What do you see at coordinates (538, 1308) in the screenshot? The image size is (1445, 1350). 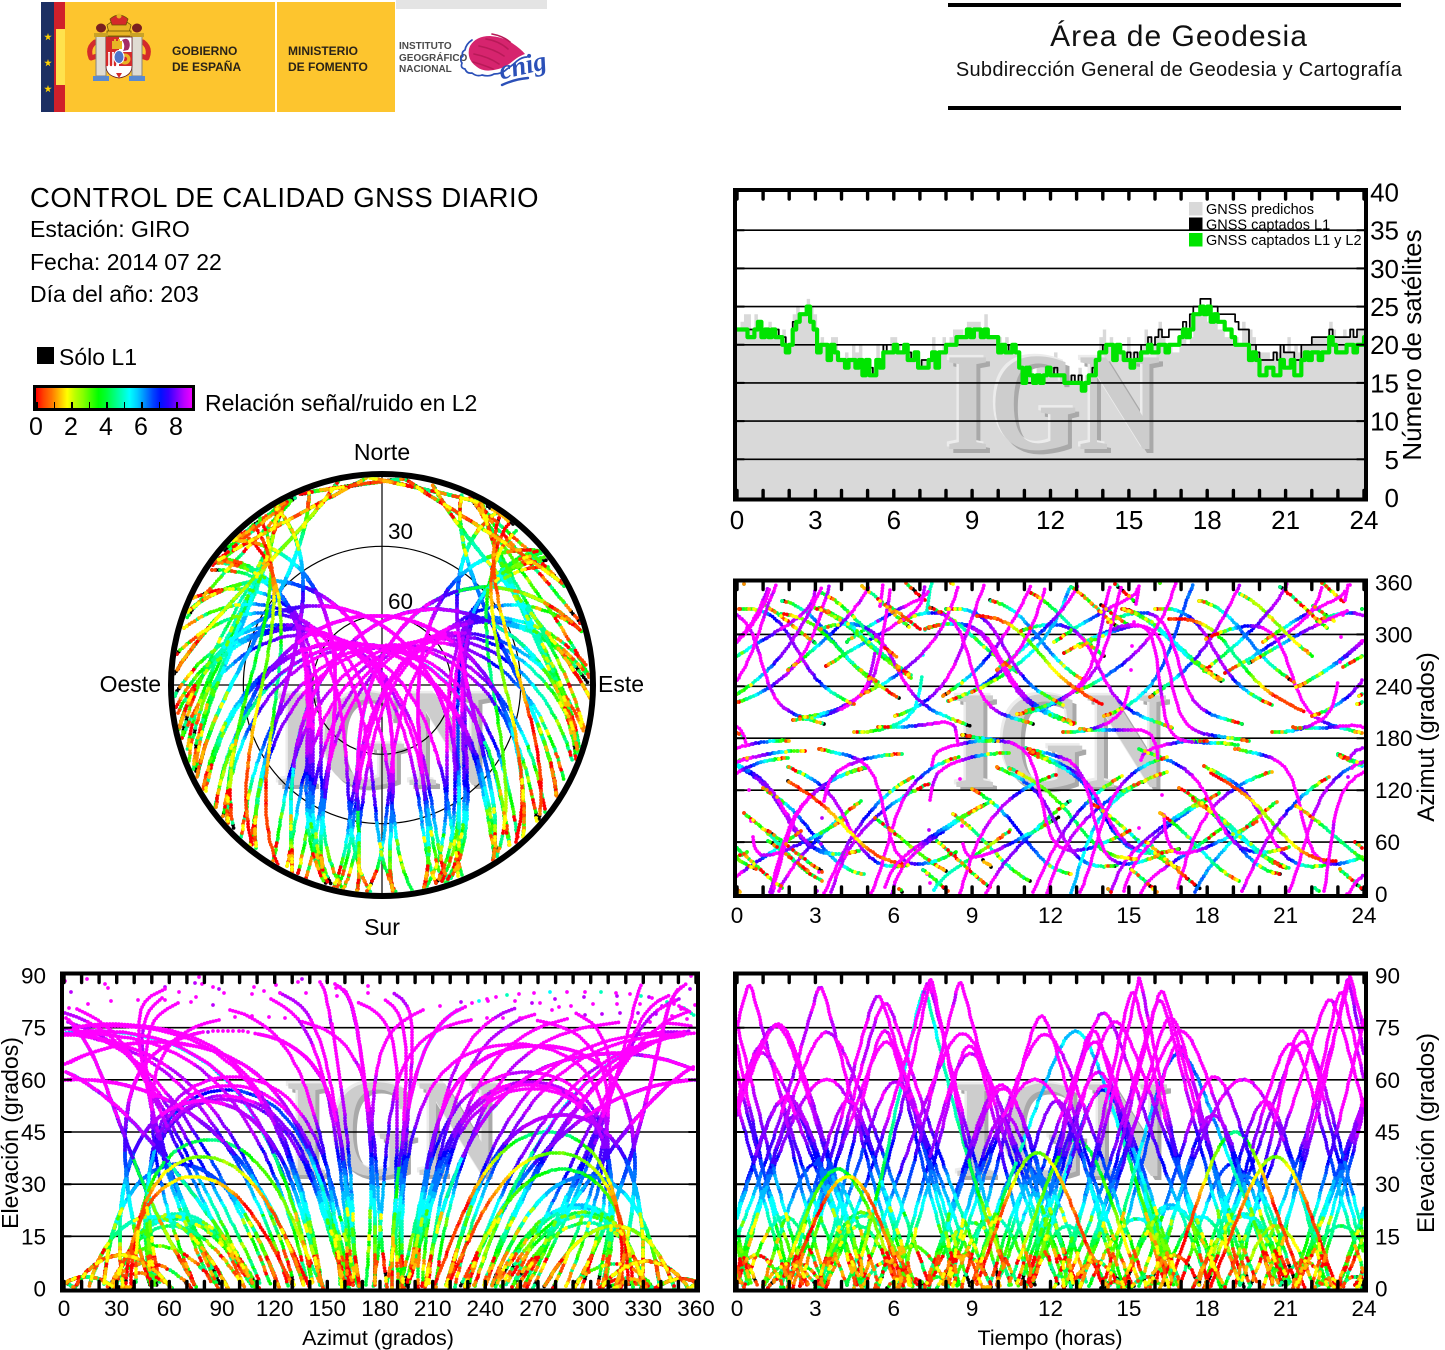 I see `svg-text: 270` at bounding box center [538, 1308].